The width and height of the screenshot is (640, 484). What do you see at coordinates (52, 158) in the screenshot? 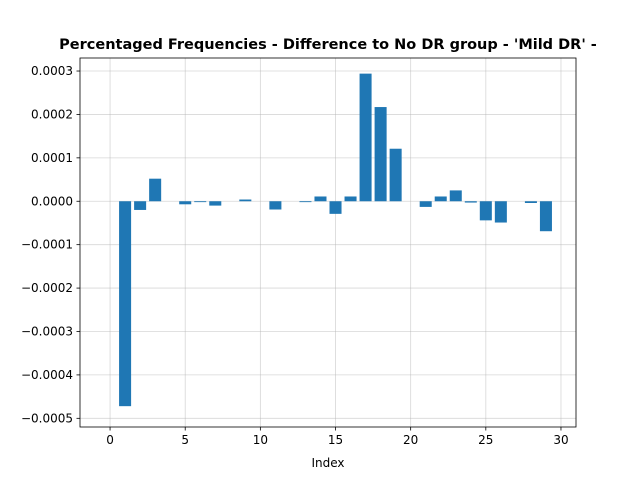
I see `y-tick-label: 0.0001` at bounding box center [52, 158].